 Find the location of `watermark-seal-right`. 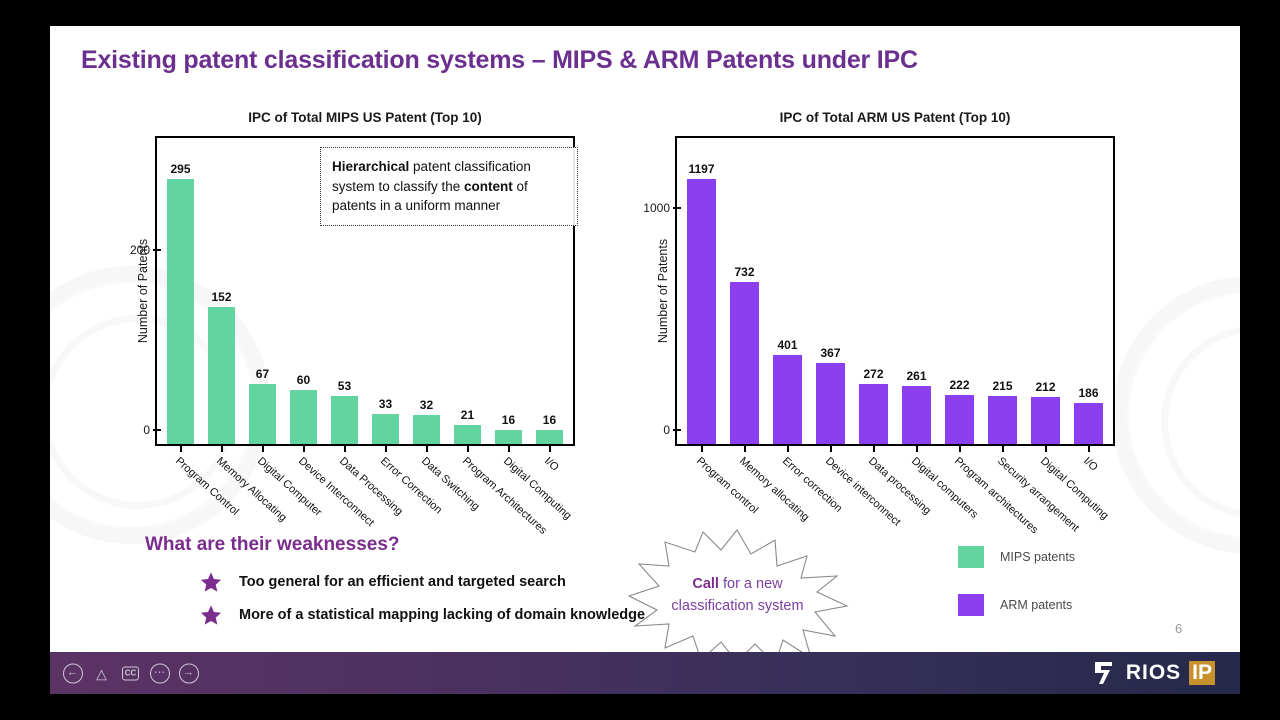

watermark-seal-right is located at coordinates (1176, 415).